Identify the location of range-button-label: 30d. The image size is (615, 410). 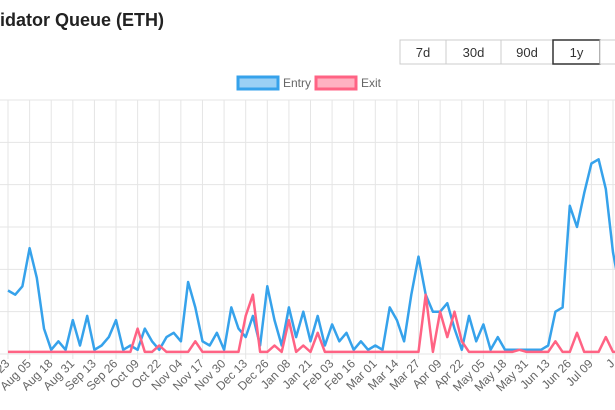
(474, 52).